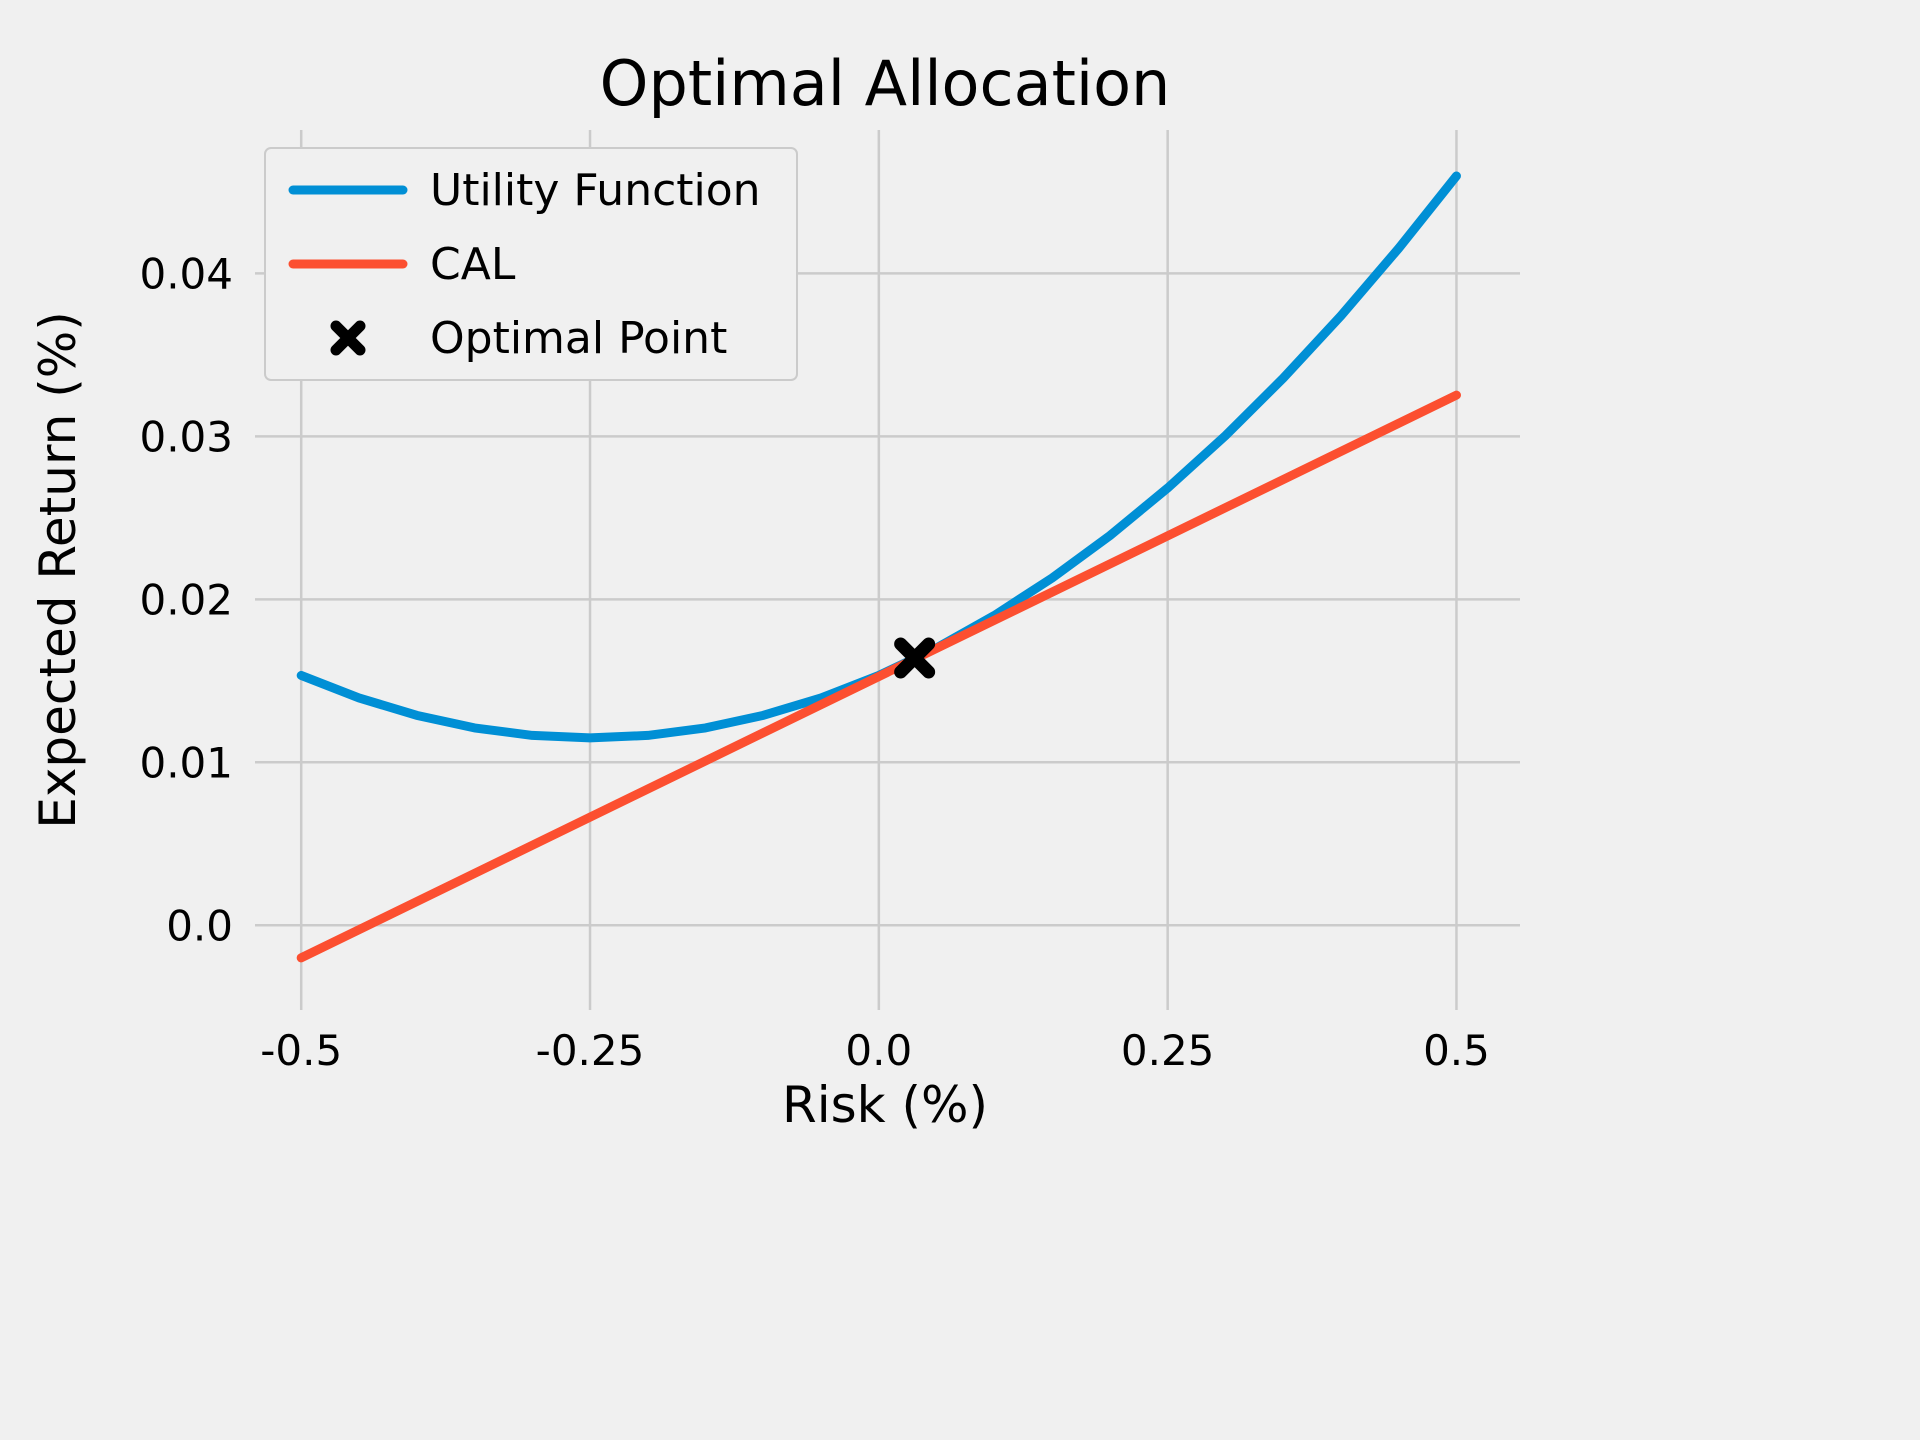 The height and width of the screenshot is (1440, 1920). I want to click on x-tick-labels: -0.5 -0.25 0.0 0.25 0.5, so click(875, 1050).